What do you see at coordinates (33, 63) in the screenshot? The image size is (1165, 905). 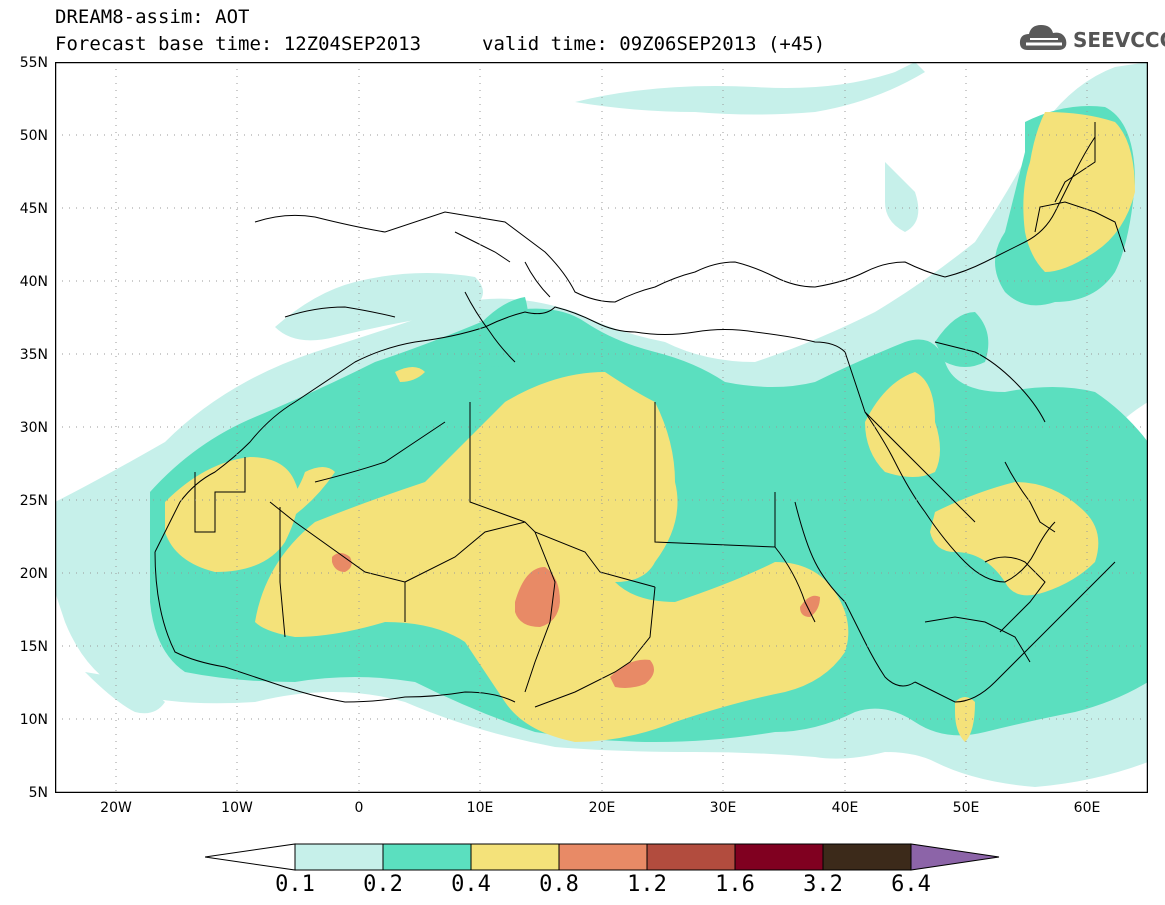 I see `lat-label: 55N` at bounding box center [33, 63].